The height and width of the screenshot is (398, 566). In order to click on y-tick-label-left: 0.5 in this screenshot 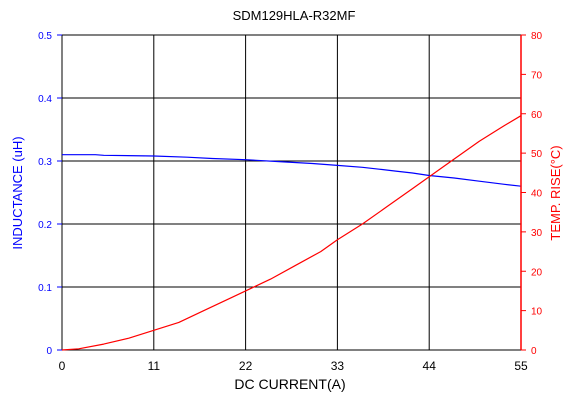, I will do `click(45, 36)`.